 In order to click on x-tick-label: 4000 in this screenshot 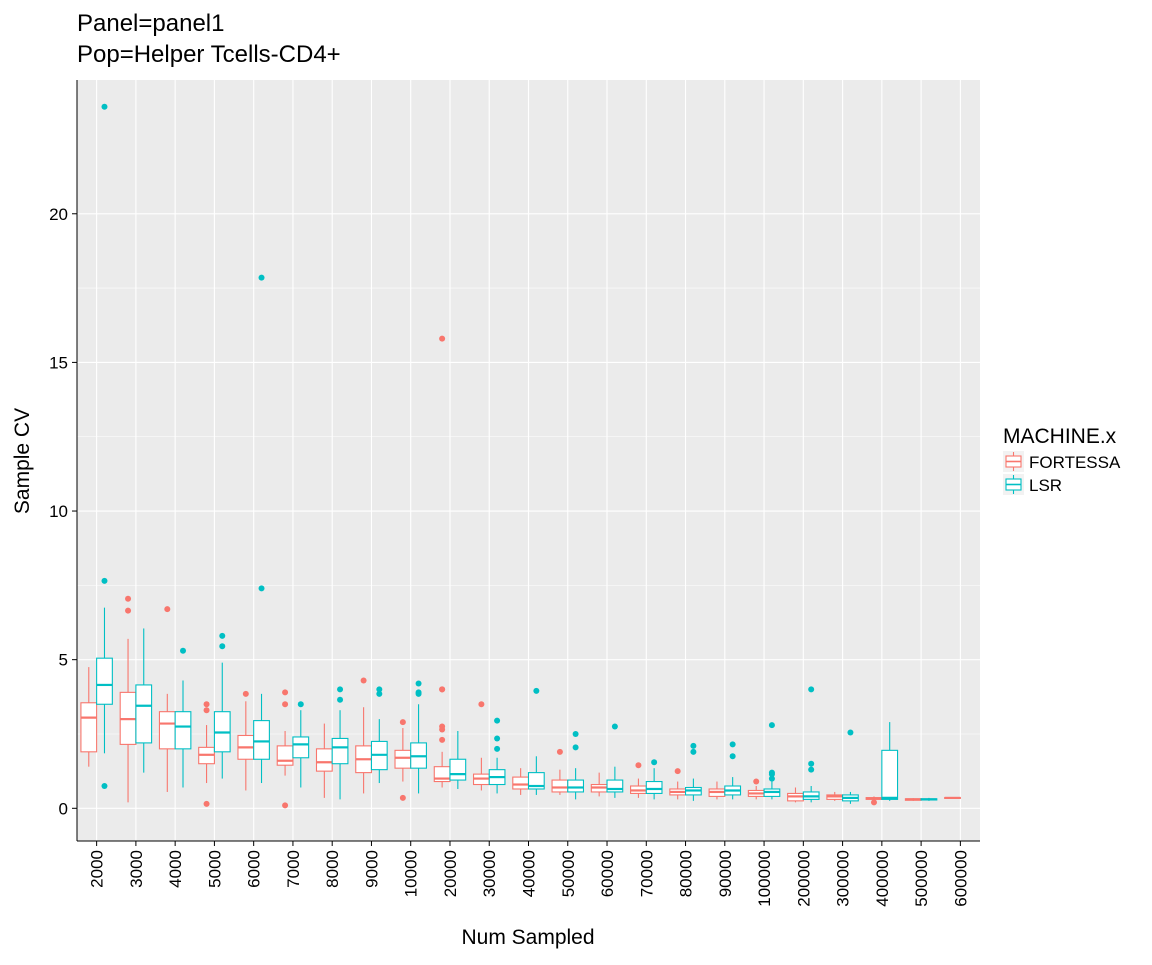, I will do `click(175, 869)`.